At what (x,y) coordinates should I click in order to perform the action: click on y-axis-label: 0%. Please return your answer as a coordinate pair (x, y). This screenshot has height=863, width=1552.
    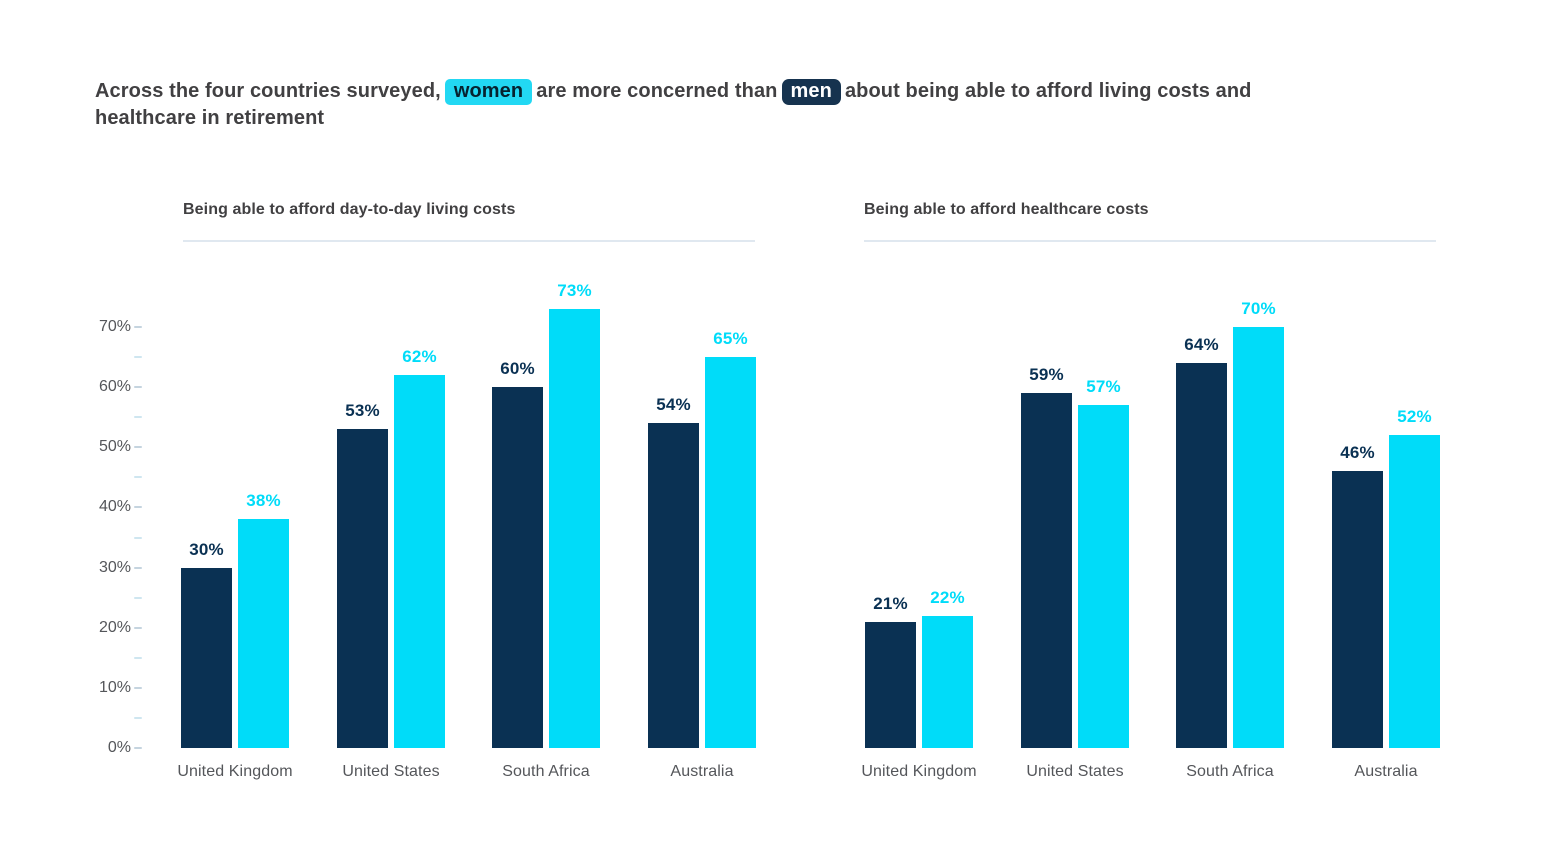
    Looking at the image, I should click on (119, 747).